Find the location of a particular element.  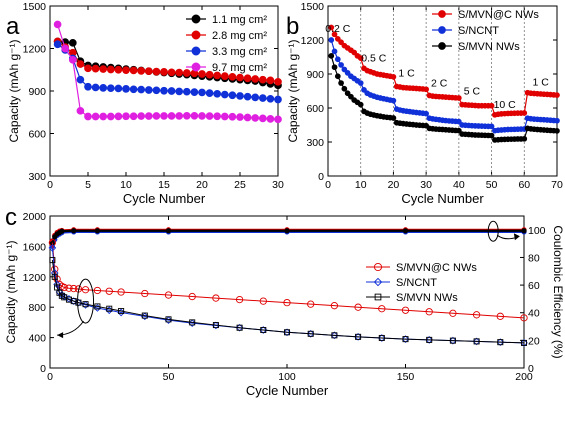

panel-c-y-tick-label: 2000 is located at coordinates (35, 217).